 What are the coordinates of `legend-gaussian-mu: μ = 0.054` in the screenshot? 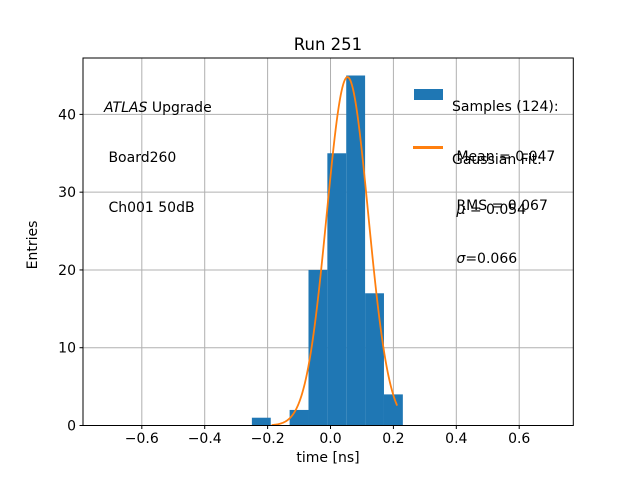 It's located at (491, 209).